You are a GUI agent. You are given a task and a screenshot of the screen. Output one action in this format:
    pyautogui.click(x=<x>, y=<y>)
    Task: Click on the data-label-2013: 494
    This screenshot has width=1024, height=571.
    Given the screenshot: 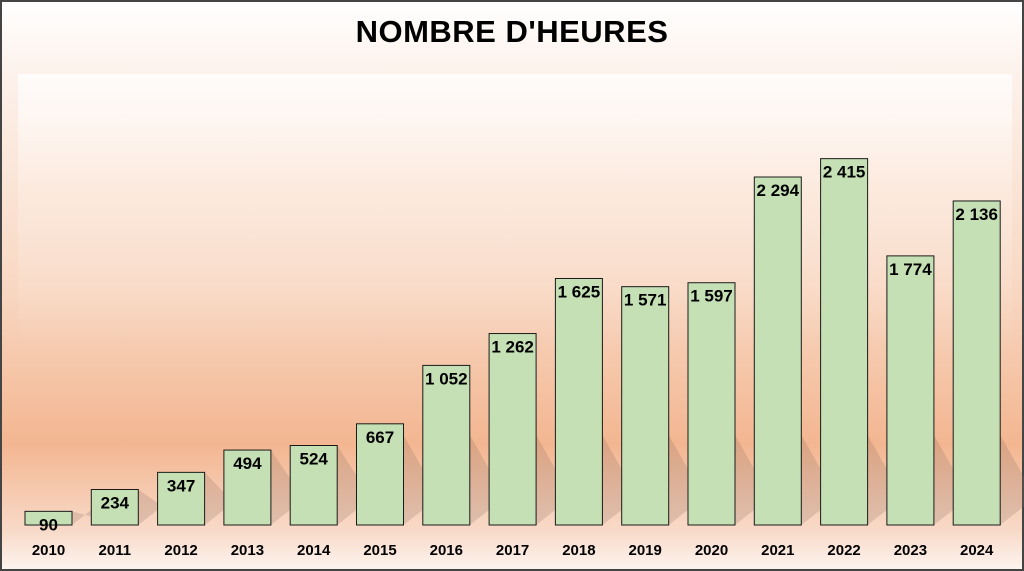 What is the action you would take?
    pyautogui.click(x=247, y=463)
    